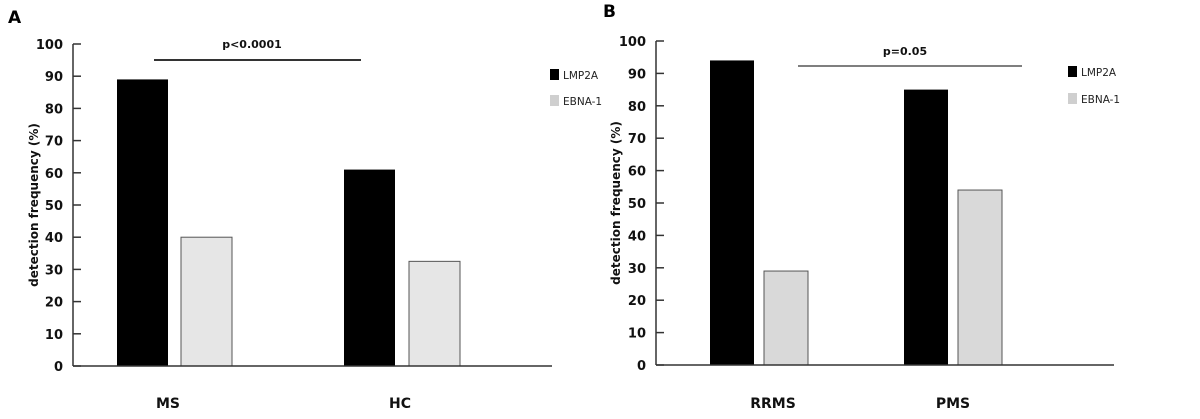 Image resolution: width=1200 pixels, height=419 pixels. Describe the element at coordinates (732, 212) in the screenshot. I see `bar-lmp2a-rrms` at that location.